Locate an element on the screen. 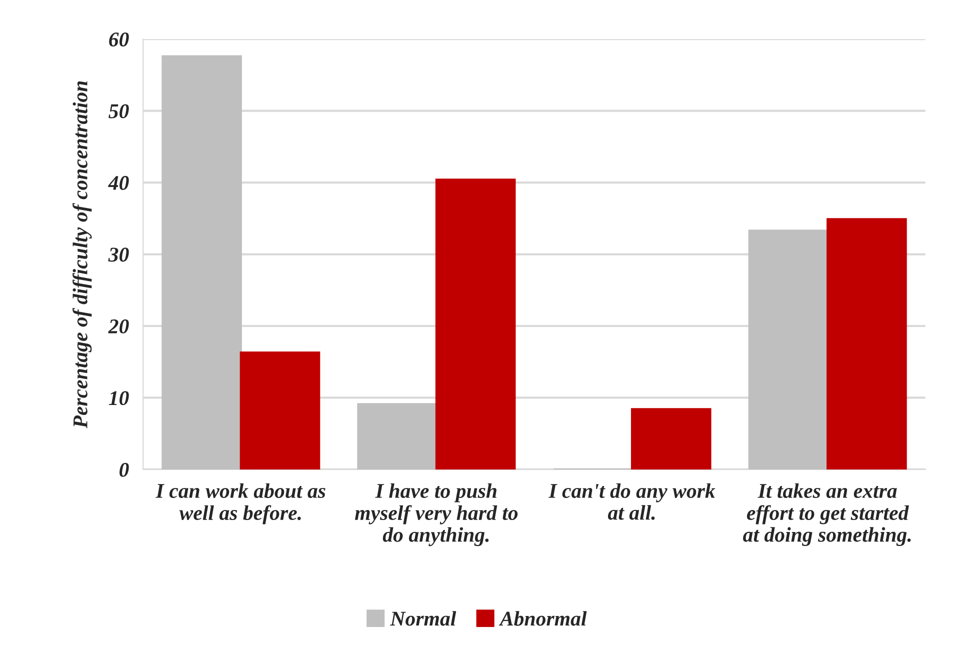  legend-label: Normal is located at coordinates (423, 618).